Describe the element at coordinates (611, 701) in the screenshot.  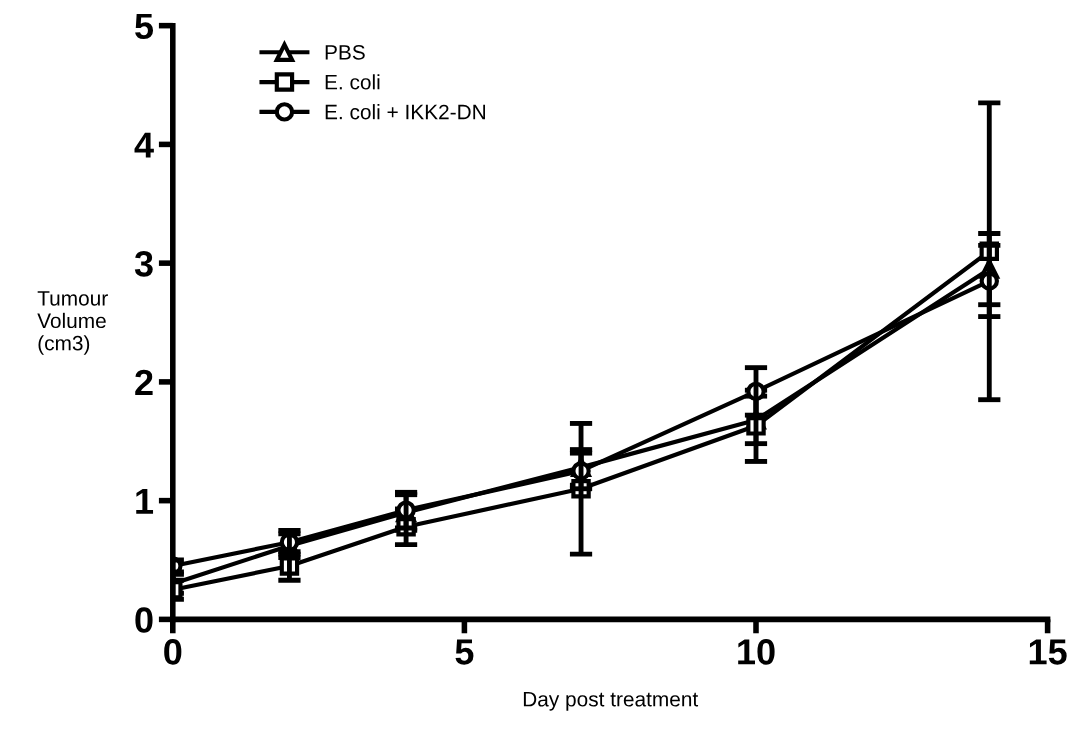
I see `x-axis-title: Day post treatment` at that location.